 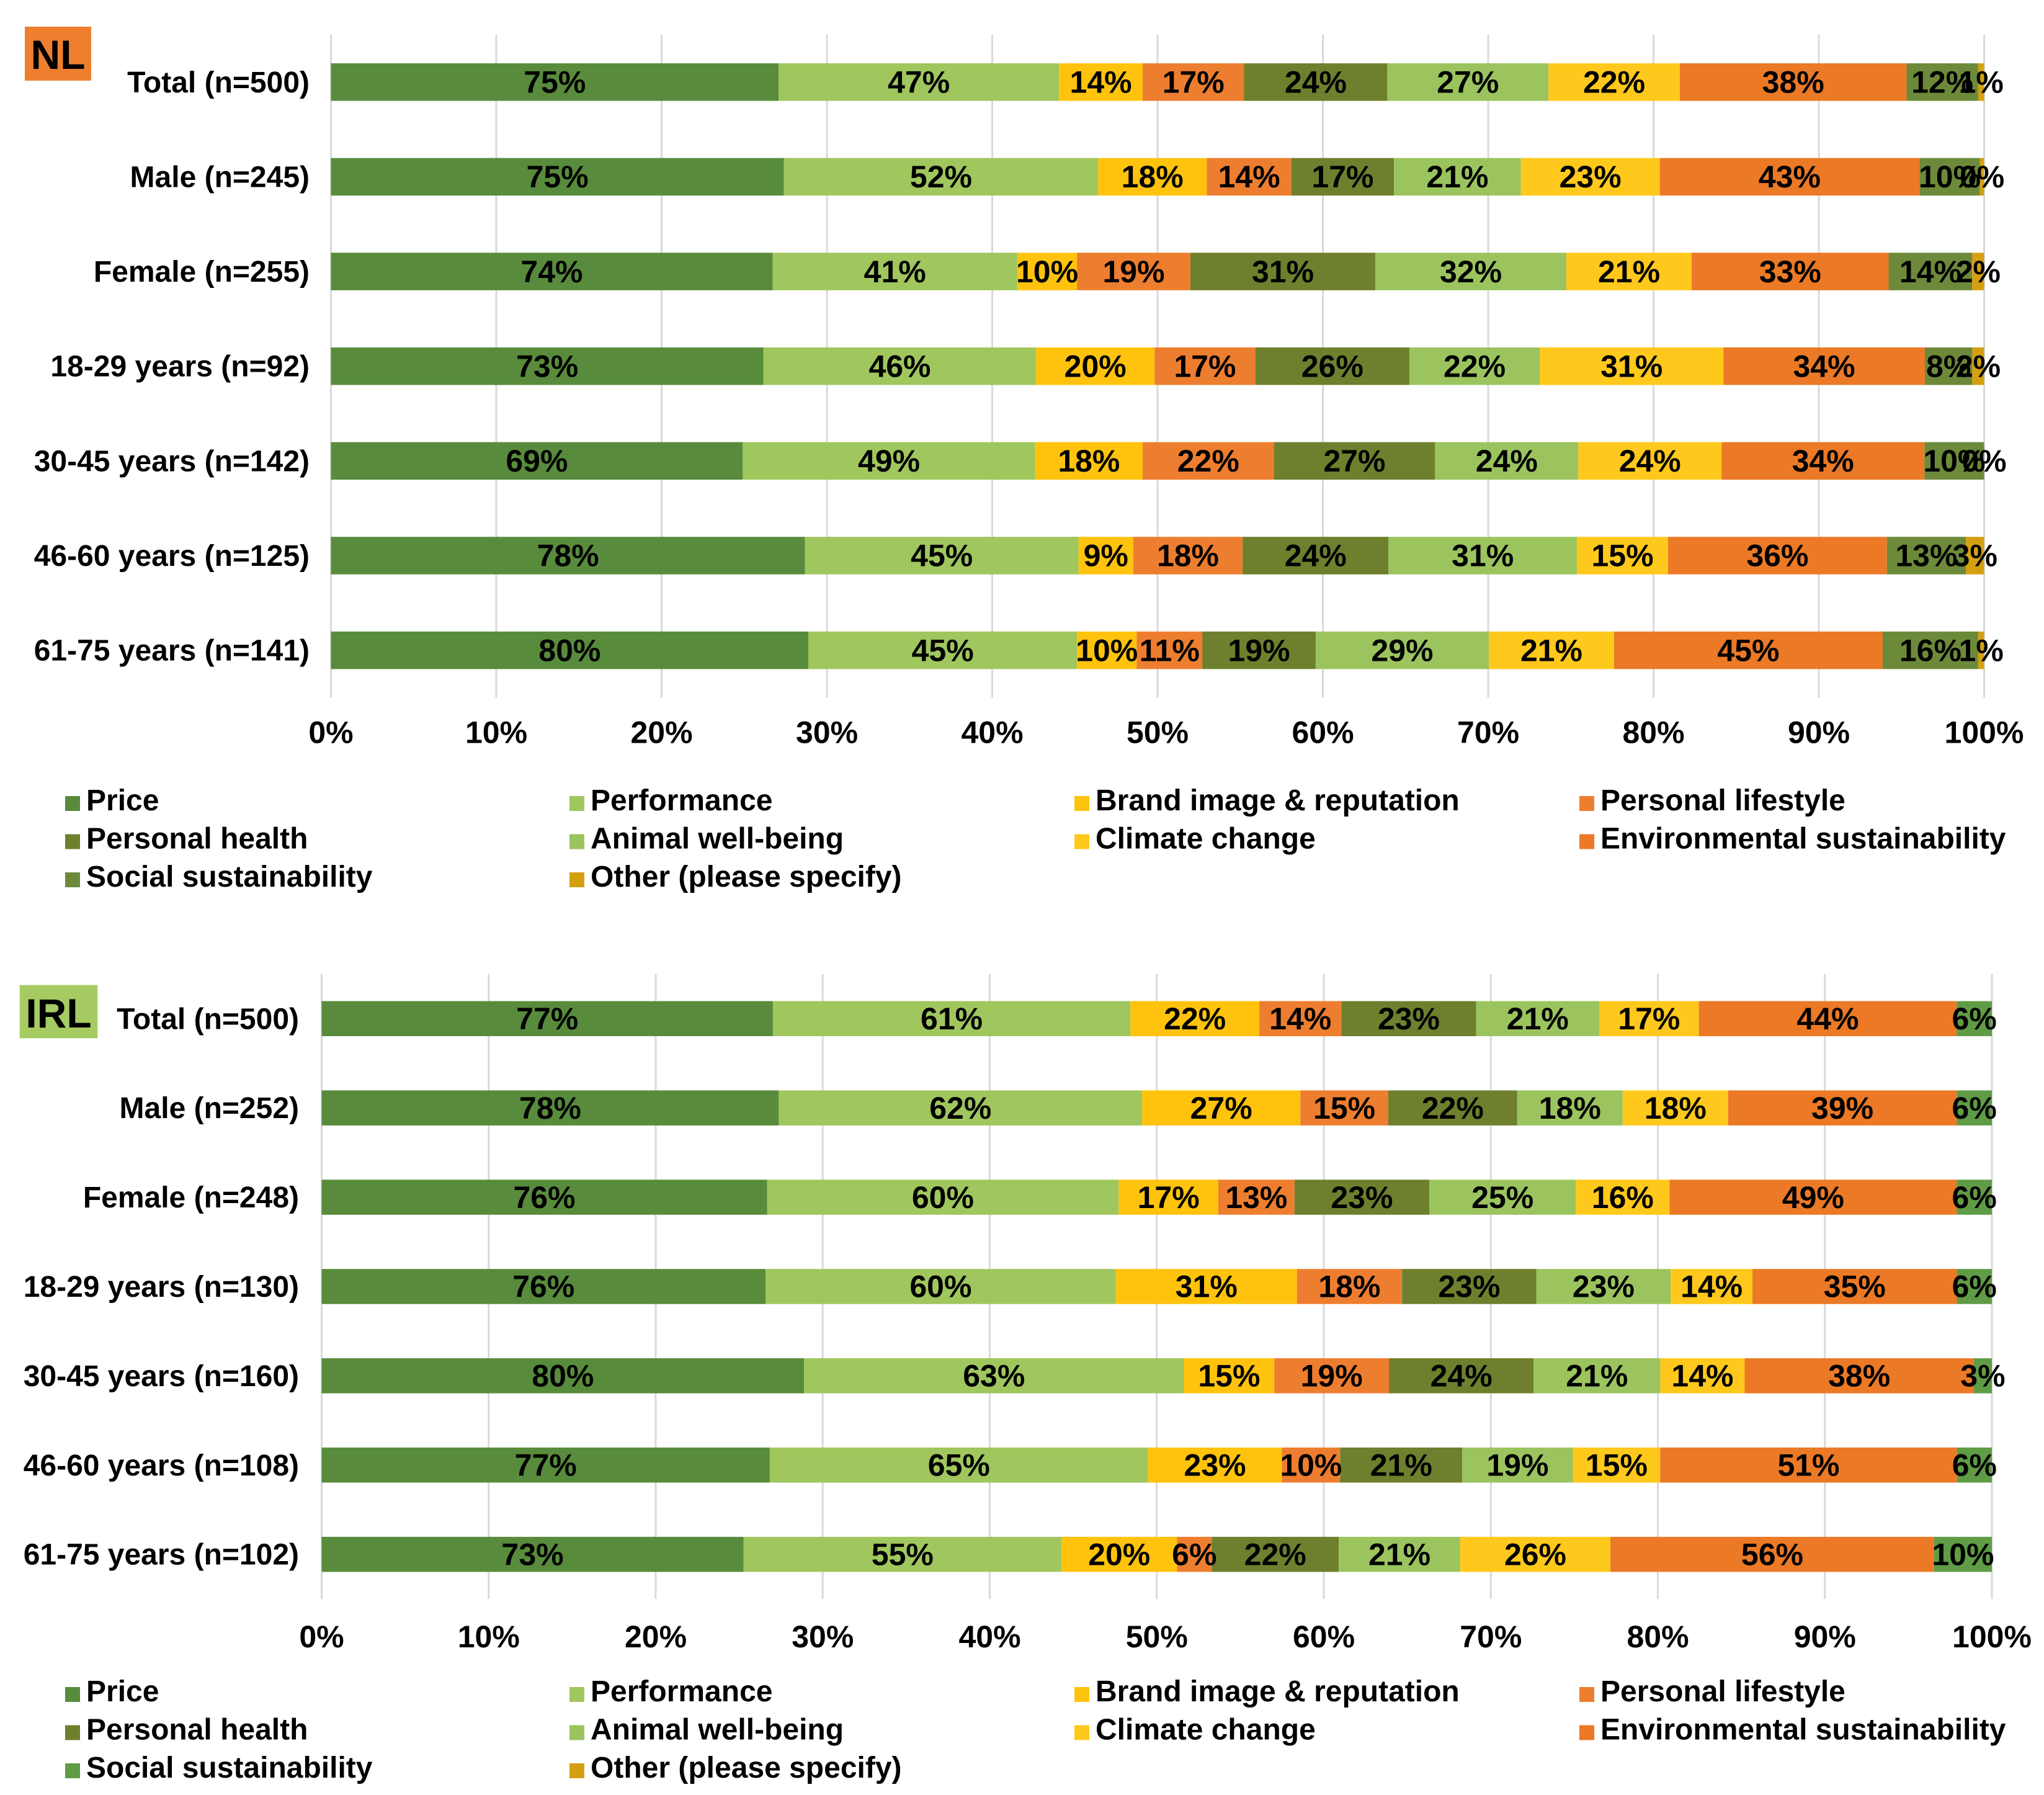 What do you see at coordinates (1256, 1197) in the screenshot?
I see `svg-text: 13%` at bounding box center [1256, 1197].